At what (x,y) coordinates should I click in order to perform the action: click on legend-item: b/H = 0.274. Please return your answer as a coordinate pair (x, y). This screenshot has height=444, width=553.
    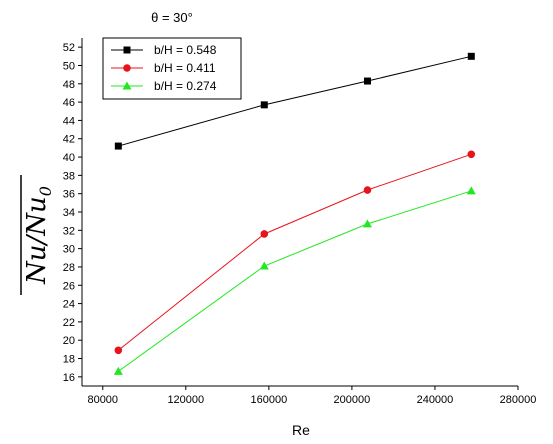
    Looking at the image, I should click on (164, 86).